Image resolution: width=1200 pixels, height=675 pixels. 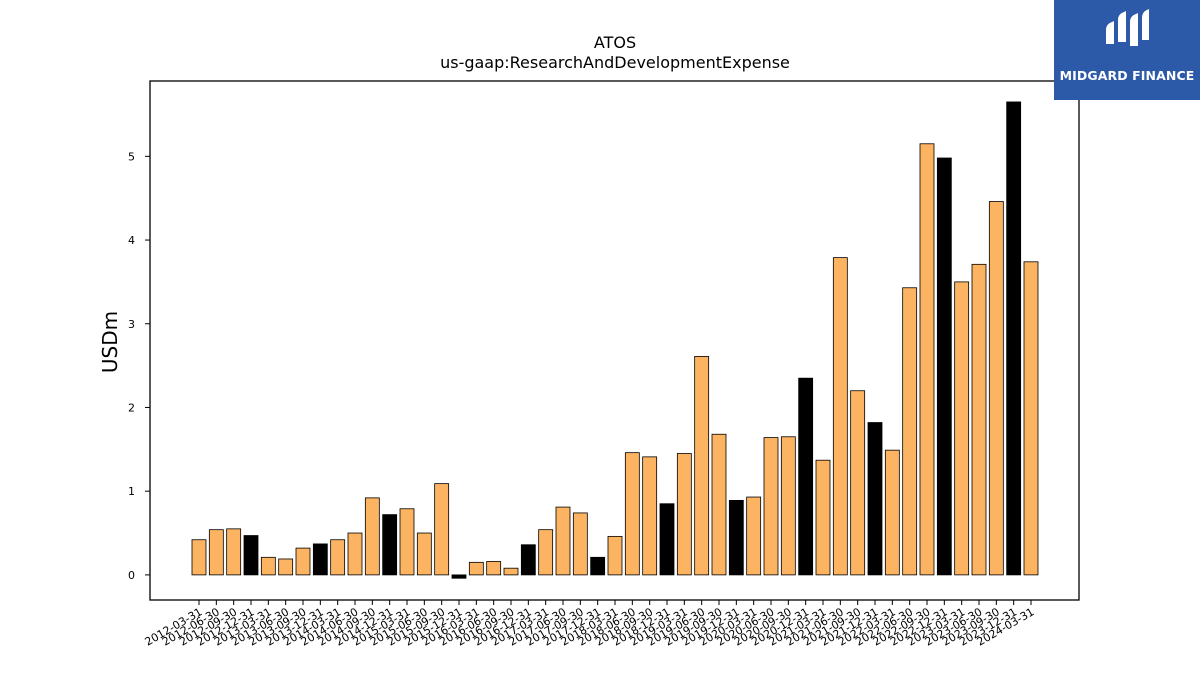 What do you see at coordinates (1127, 50) in the screenshot?
I see `midgard-finance-logo: MIDGARD FINANCE` at bounding box center [1127, 50].